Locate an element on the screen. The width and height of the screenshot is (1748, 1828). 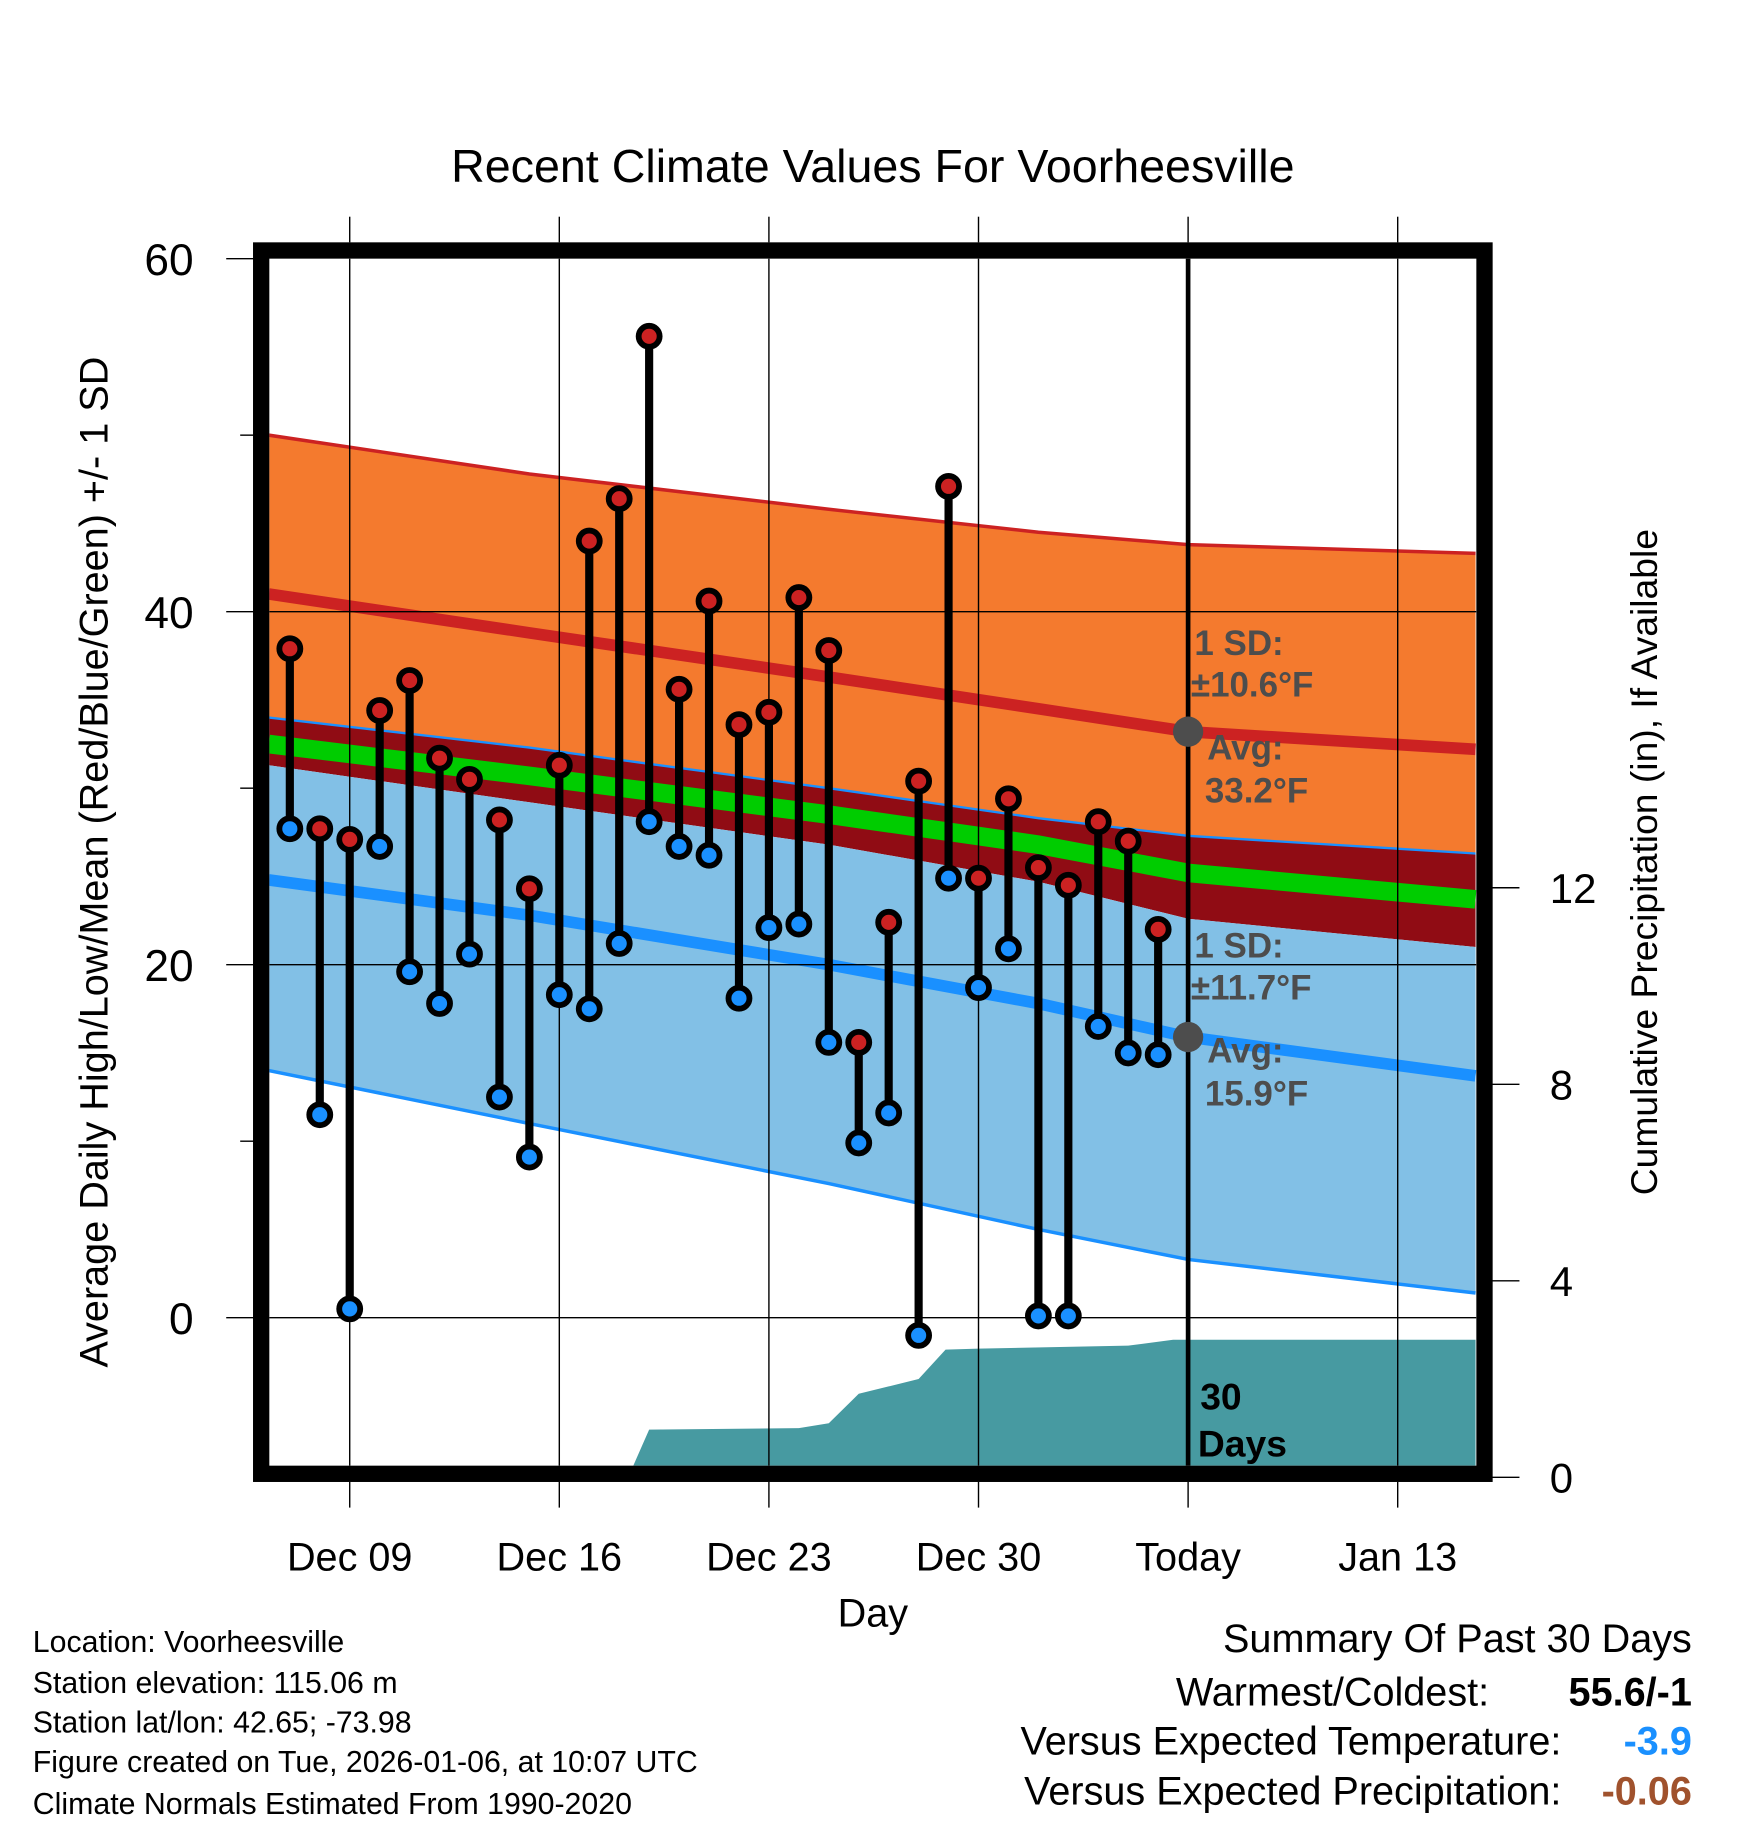
low-sd-lower-line is located at coordinates (872, 1181).